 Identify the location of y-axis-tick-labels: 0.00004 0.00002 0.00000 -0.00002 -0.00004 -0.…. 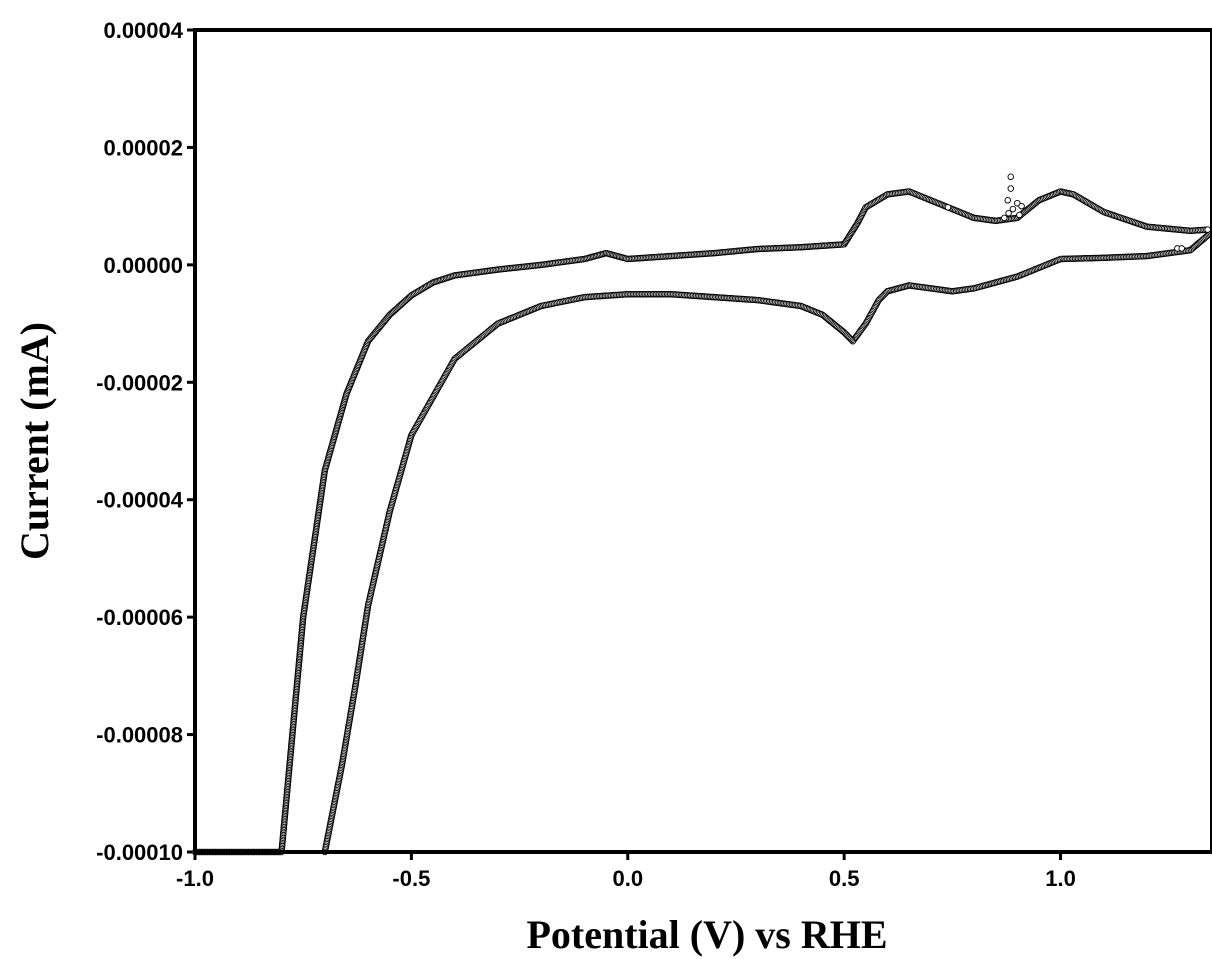
(140, 441).